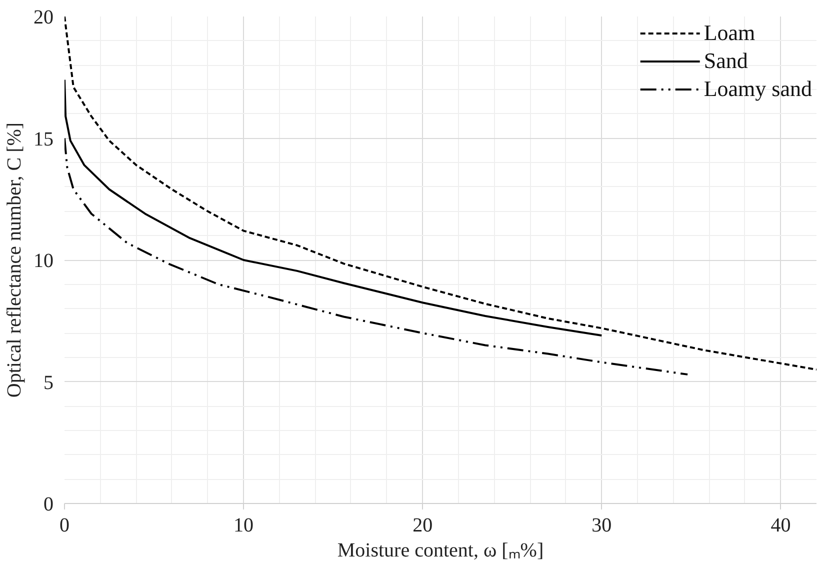 The height and width of the screenshot is (564, 822). Describe the element at coordinates (726, 61) in the screenshot. I see `legend-label: Sand` at that location.